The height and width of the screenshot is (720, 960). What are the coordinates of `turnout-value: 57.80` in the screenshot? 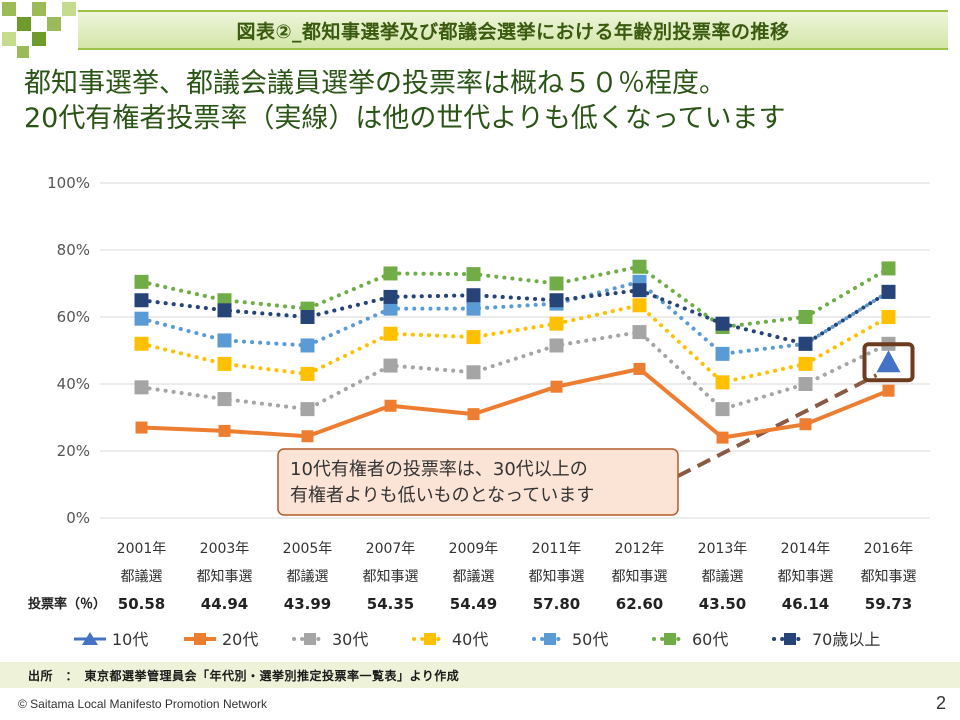 It's located at (556, 604).